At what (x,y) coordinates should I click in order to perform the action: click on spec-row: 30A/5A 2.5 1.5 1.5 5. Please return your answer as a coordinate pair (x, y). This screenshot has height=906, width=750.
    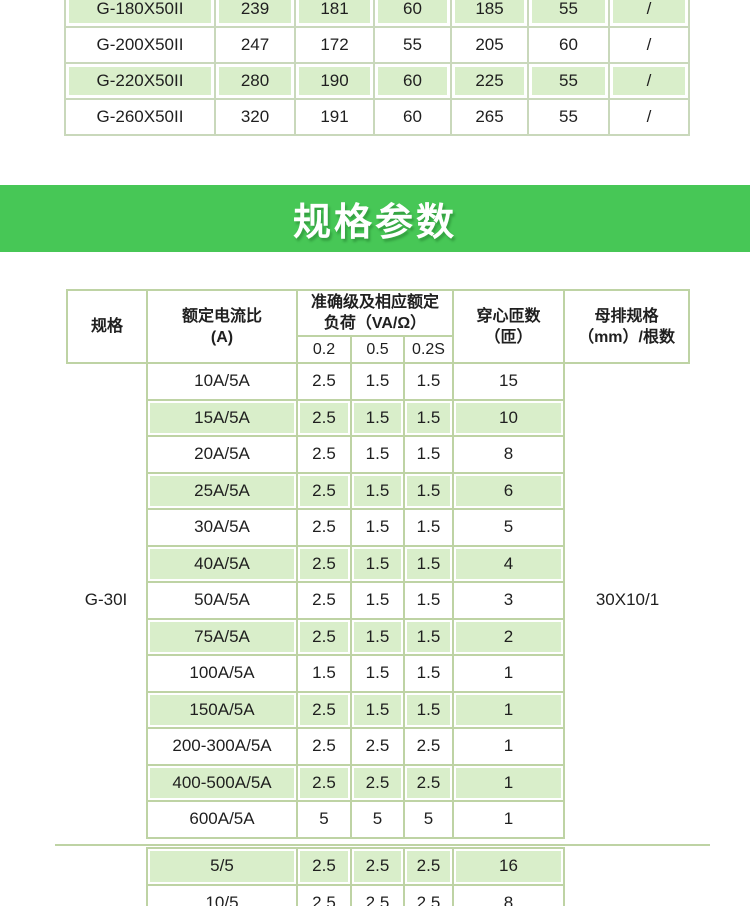
    Looking at the image, I should click on (355, 527).